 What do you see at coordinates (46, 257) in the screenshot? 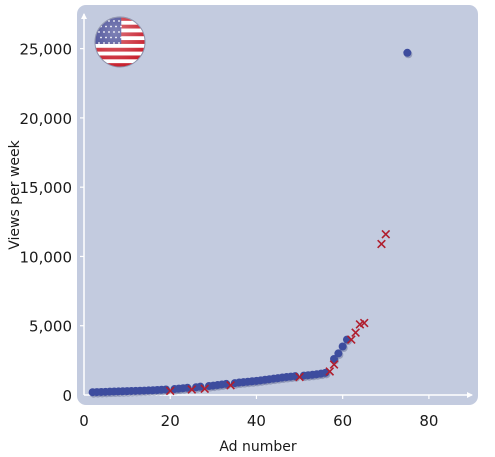
I see `y-tick-label: 10,000` at bounding box center [46, 257].